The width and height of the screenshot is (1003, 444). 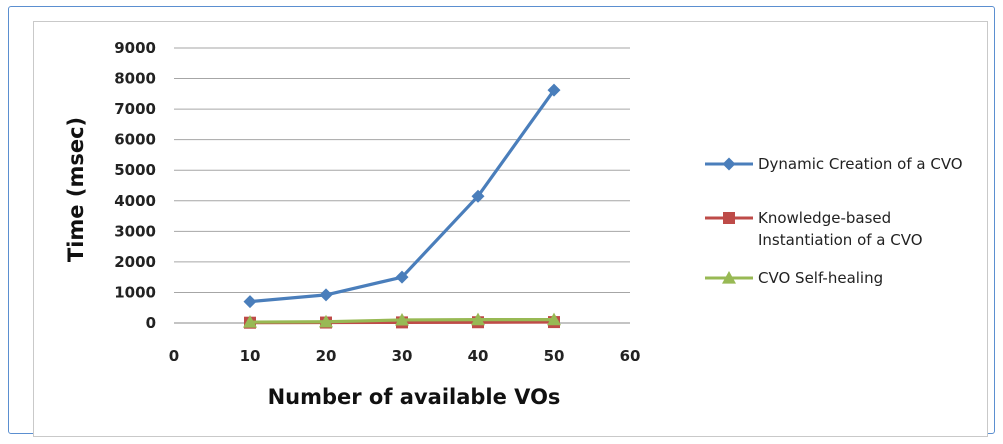 I want to click on y-tick-label-4000: 4000, so click(x=135, y=201).